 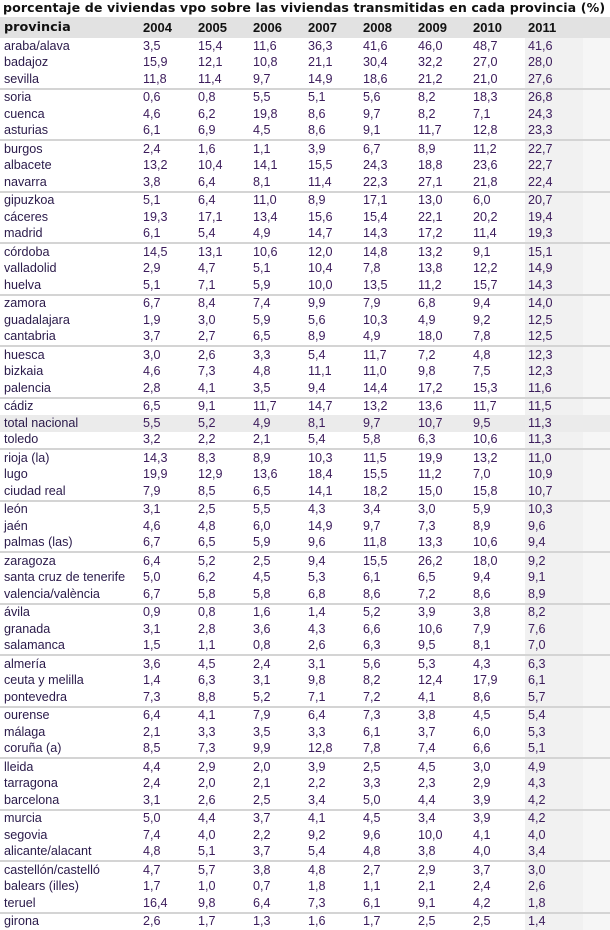 What do you see at coordinates (554, 252) in the screenshot?
I see `cell-value: 15,1` at bounding box center [554, 252].